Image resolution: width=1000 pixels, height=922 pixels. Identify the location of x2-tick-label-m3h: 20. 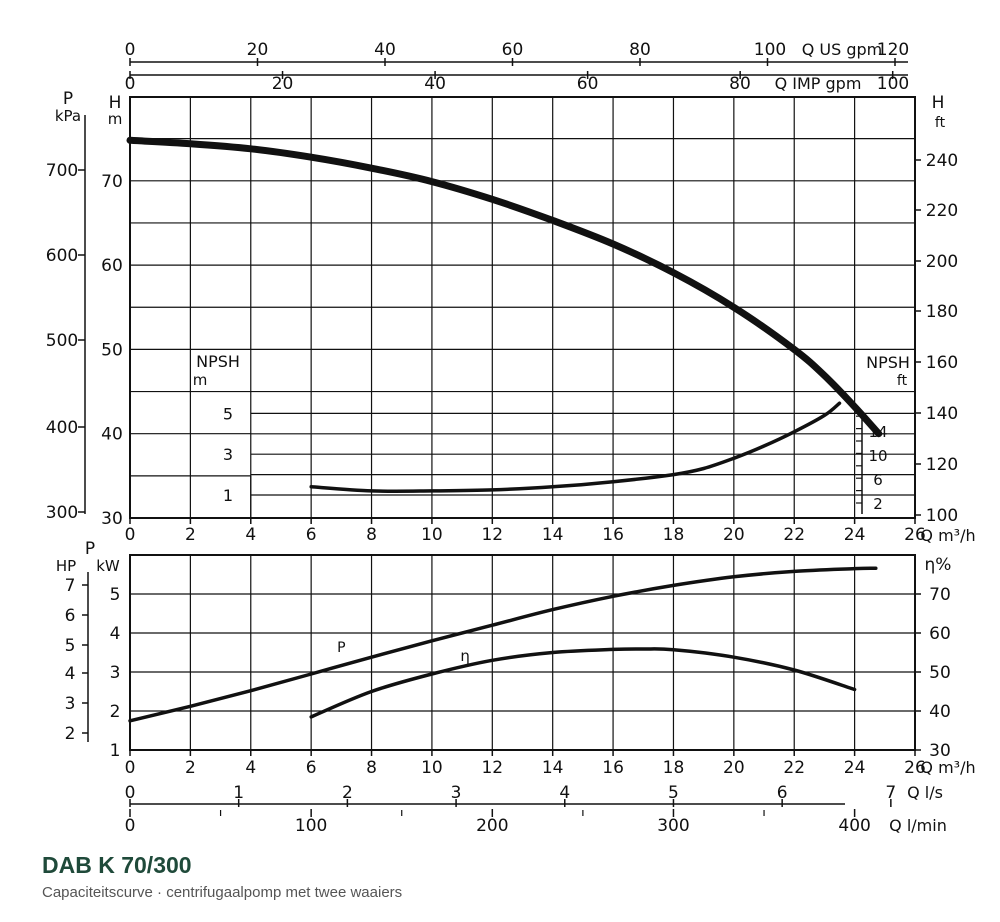
(734, 768).